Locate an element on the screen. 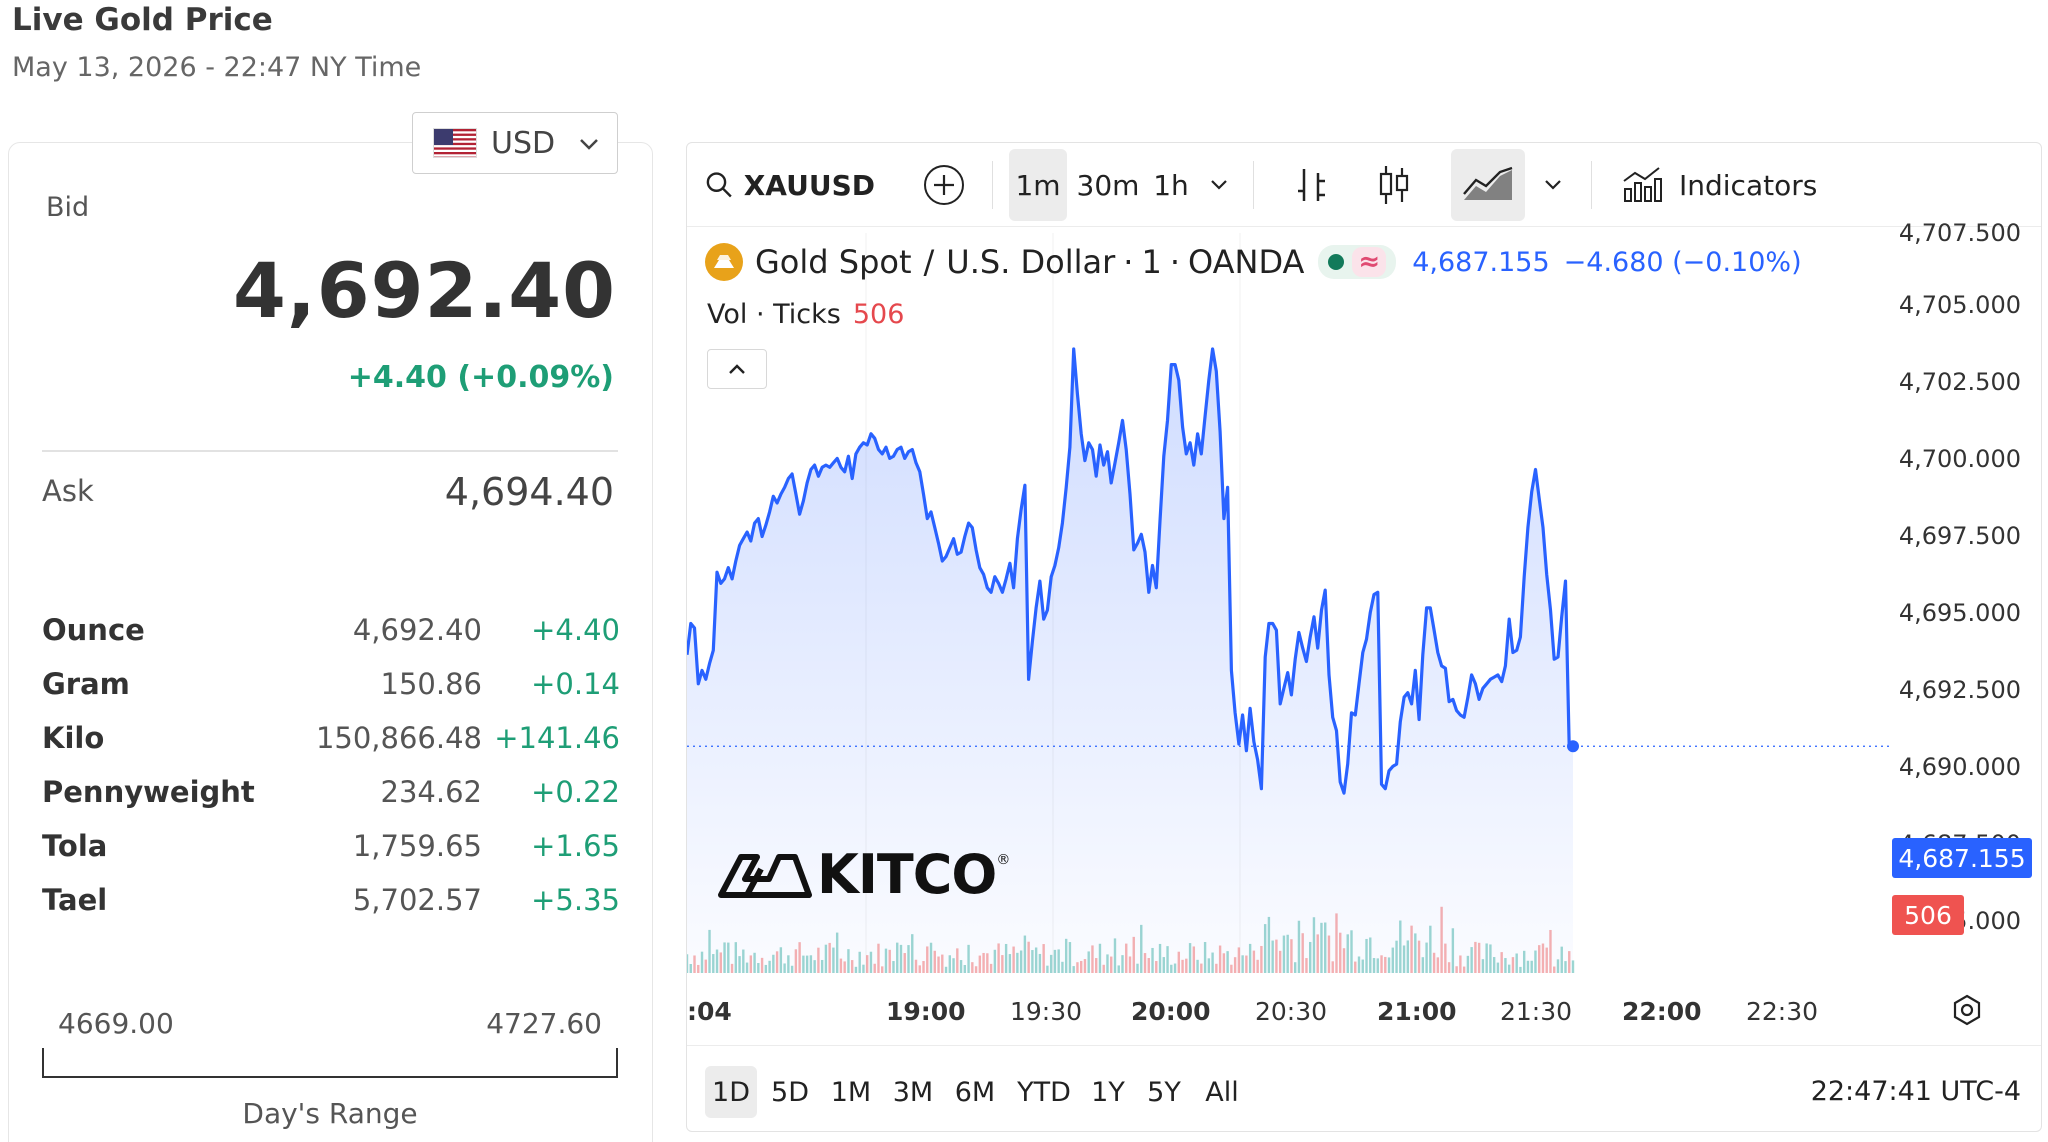  kitco-logo: KITCO ® is located at coordinates (863, 874).